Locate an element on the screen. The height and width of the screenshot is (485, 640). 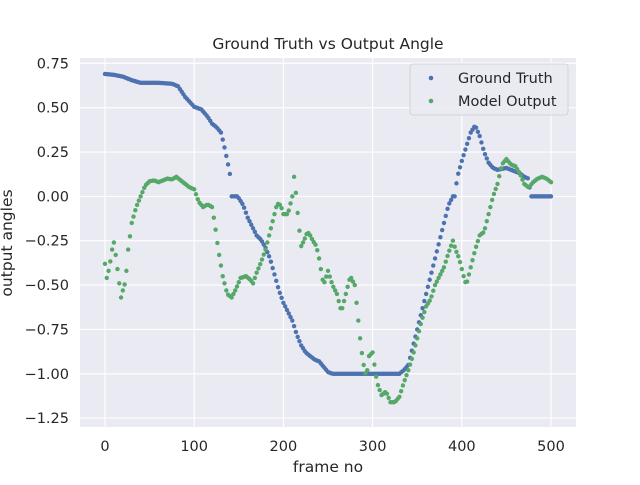
y-axis-label: output angles is located at coordinates (8, 242).